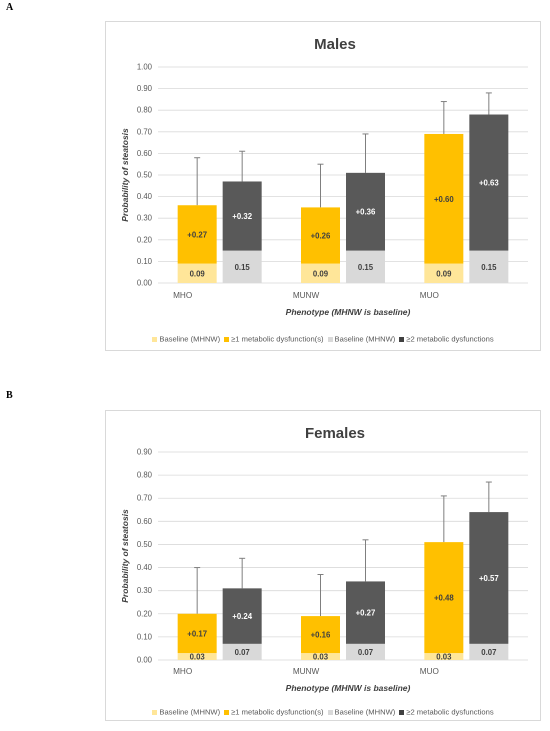 This screenshot has width=550, height=731. I want to click on bar-increment-label: +0.17, so click(197, 633).